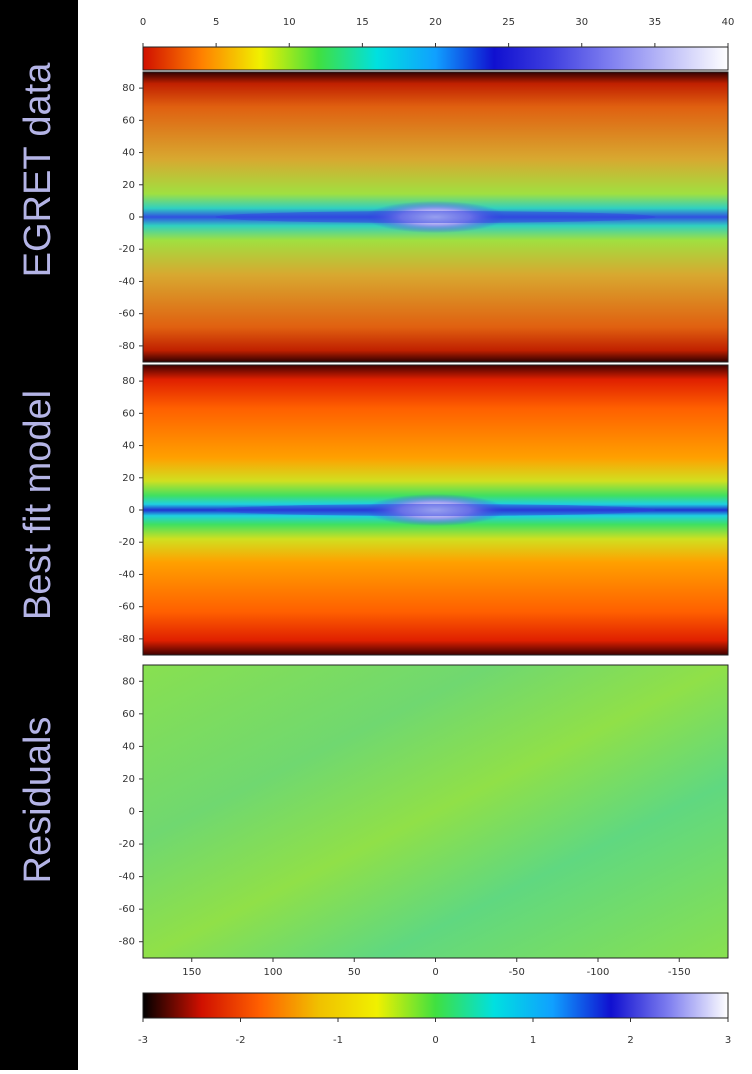 This screenshot has height=1074, width=752. What do you see at coordinates (38, 505) in the screenshot?
I see `panel-title: Best fit model` at bounding box center [38, 505].